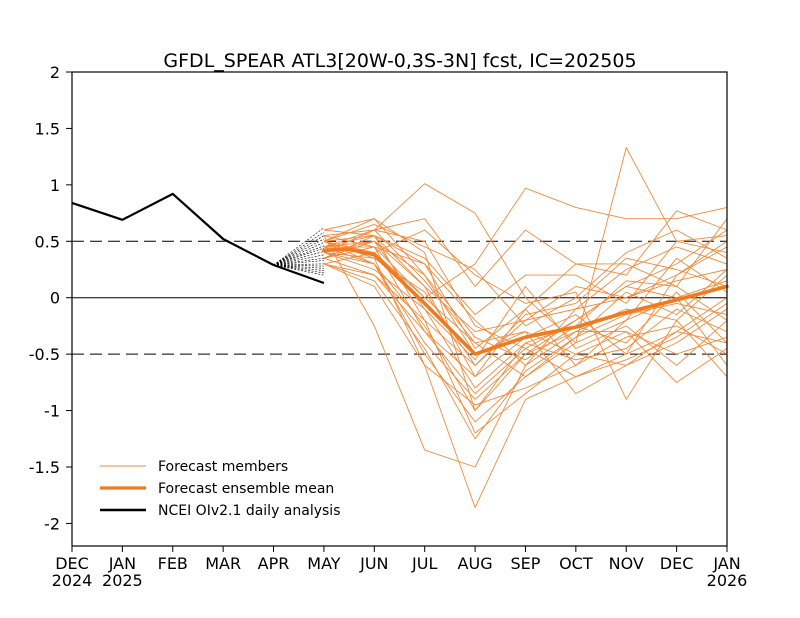  I want to click on ensemble-mean, so click(525, 301).